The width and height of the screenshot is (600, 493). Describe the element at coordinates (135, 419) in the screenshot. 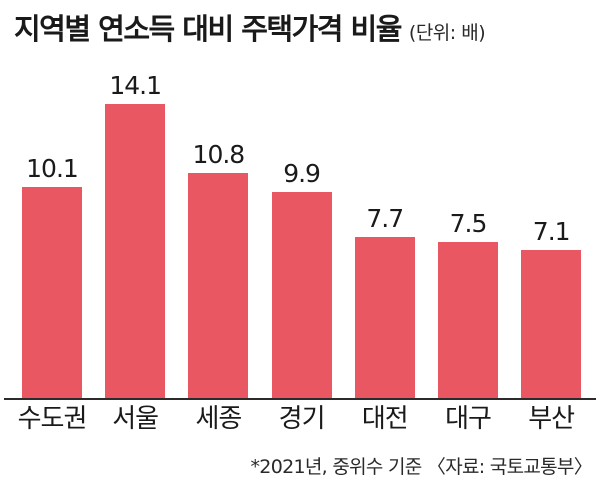

I see `category-label: 서울` at that location.